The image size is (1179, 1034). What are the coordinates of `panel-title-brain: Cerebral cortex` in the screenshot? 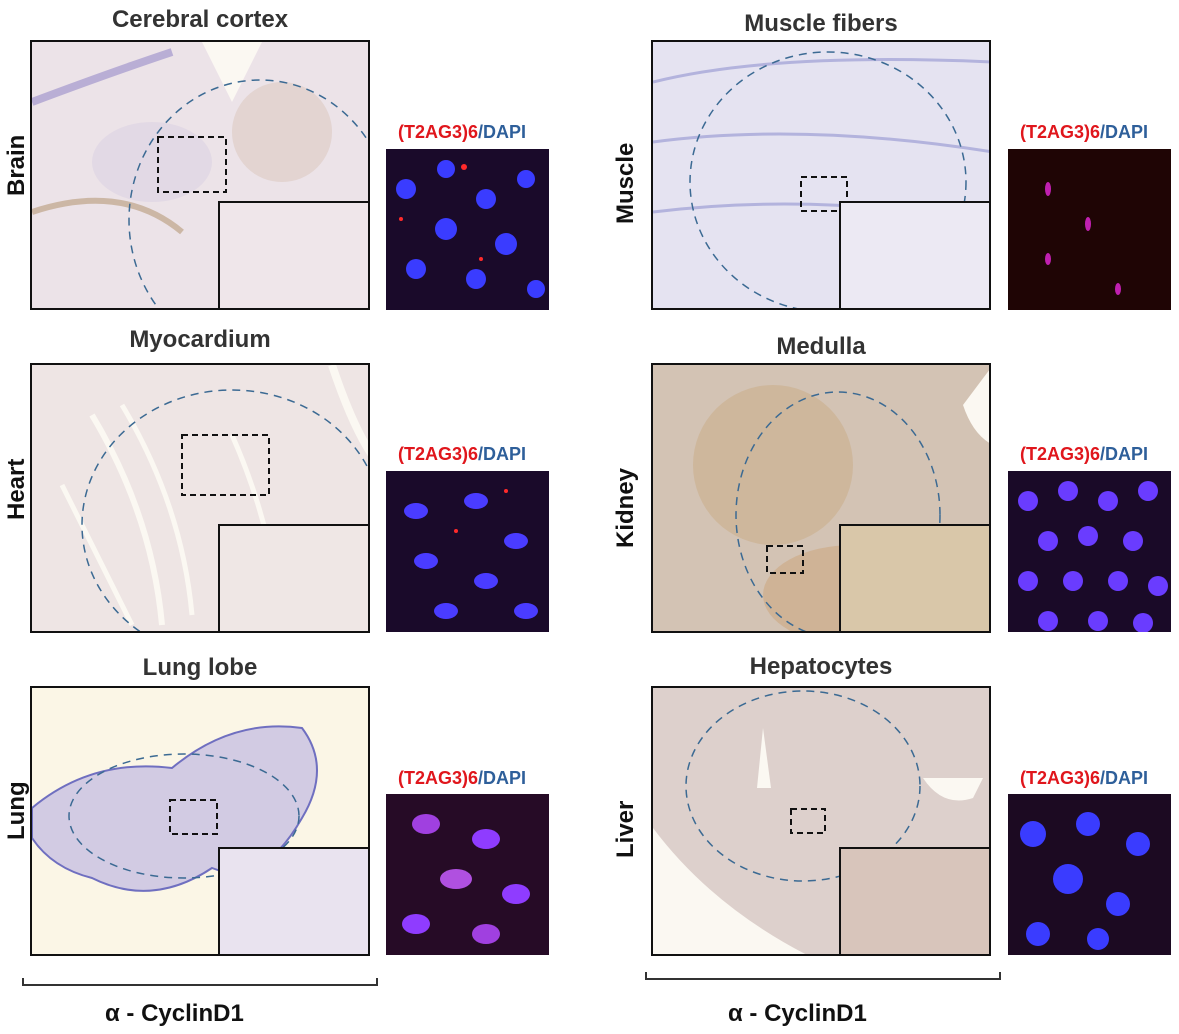 It's located at (200, 19).